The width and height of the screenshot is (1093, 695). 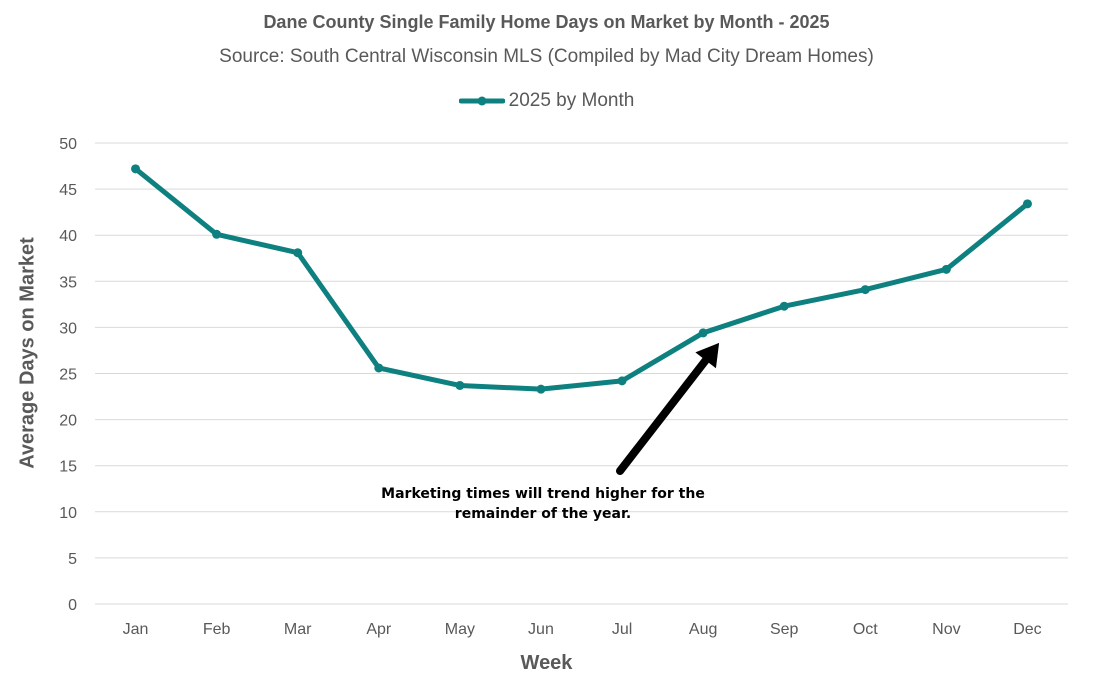 I want to click on annotation-arrow-head, so click(x=707, y=355).